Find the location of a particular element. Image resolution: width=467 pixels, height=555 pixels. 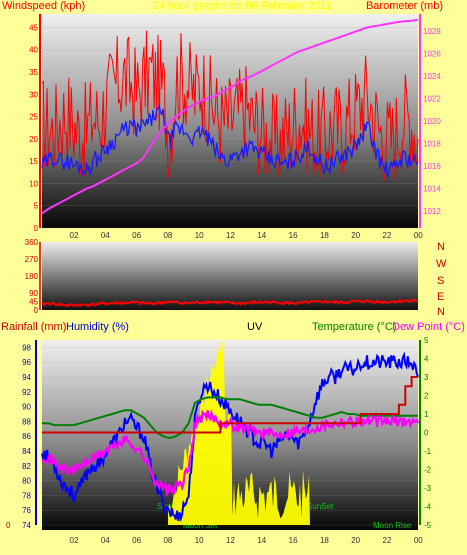

bottom-xtick-label: 14 is located at coordinates (261, 540).